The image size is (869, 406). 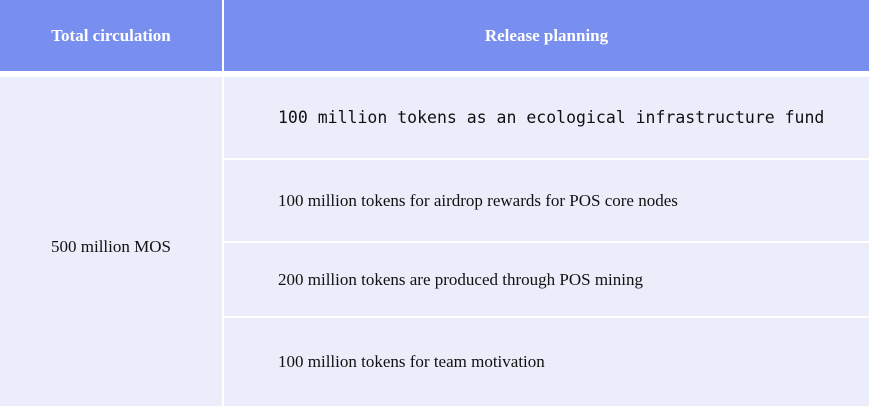 I want to click on header-release-planning-label: Release planning, so click(x=546, y=35).